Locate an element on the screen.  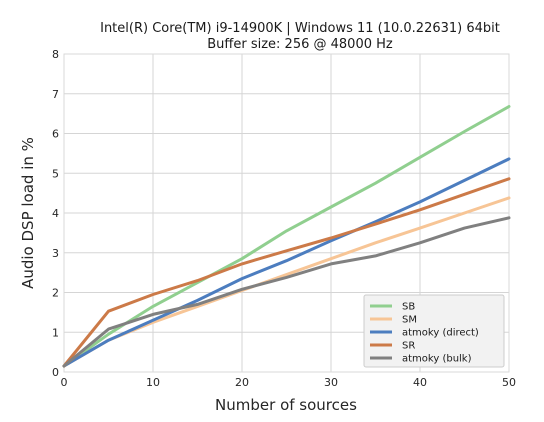
legend-label: atmoky (direct) is located at coordinates (440, 333).